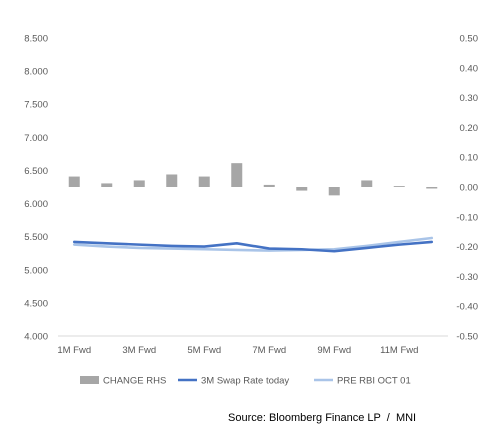  I want to click on right-tick-label: 0.40, so click(469, 68).